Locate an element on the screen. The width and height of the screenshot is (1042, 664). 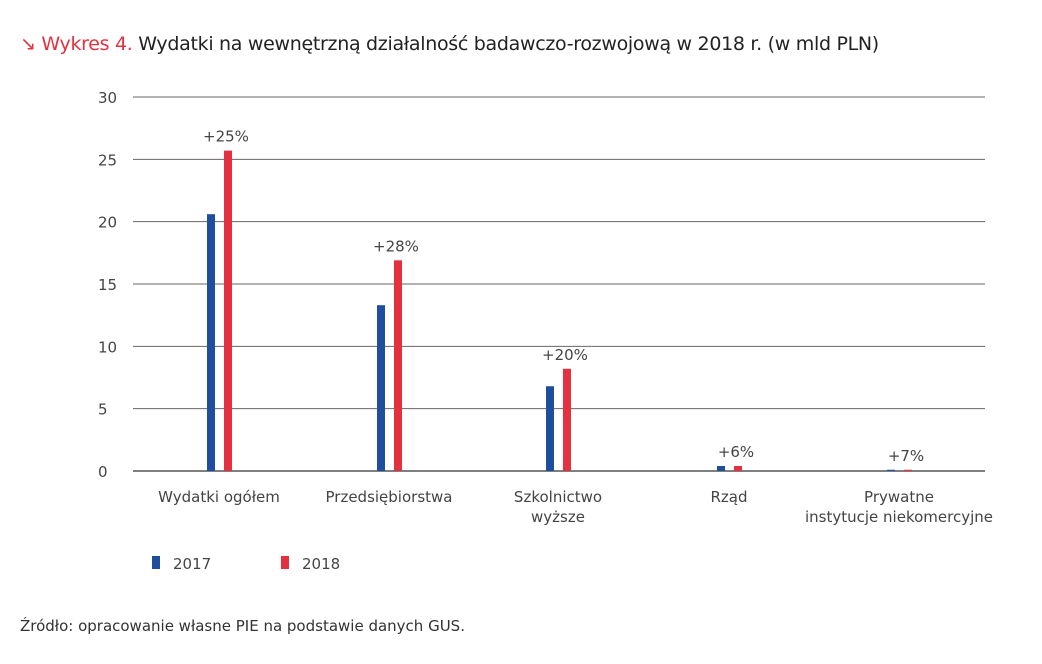
y-tick-label: 20 is located at coordinates (107, 223).